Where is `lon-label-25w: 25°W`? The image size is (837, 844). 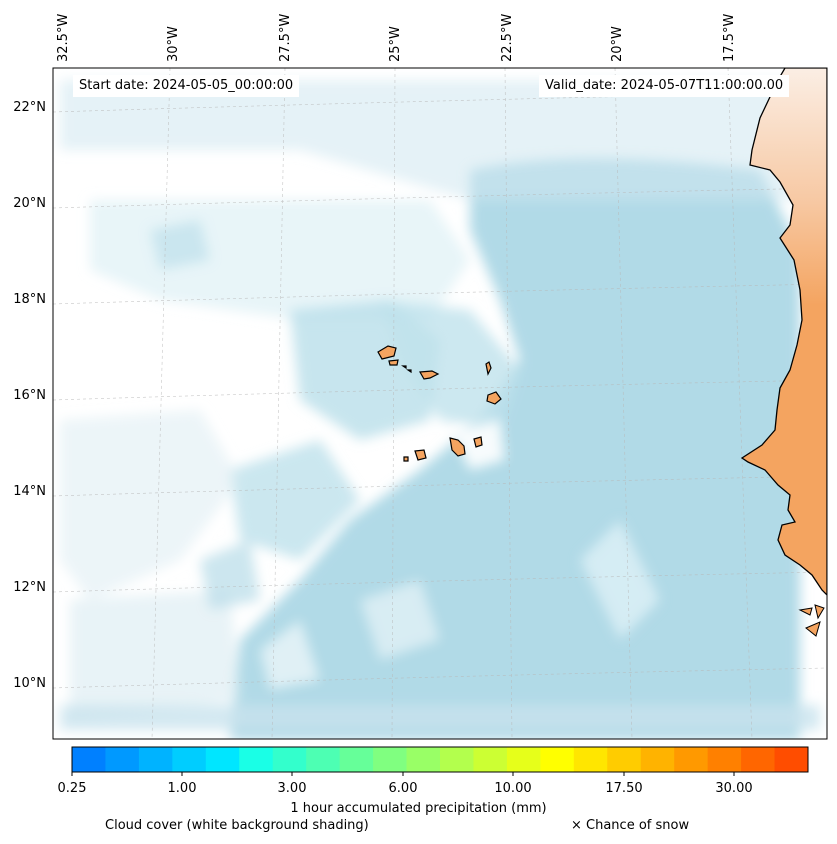 lon-label-25w: 25°W is located at coordinates (395, 44).